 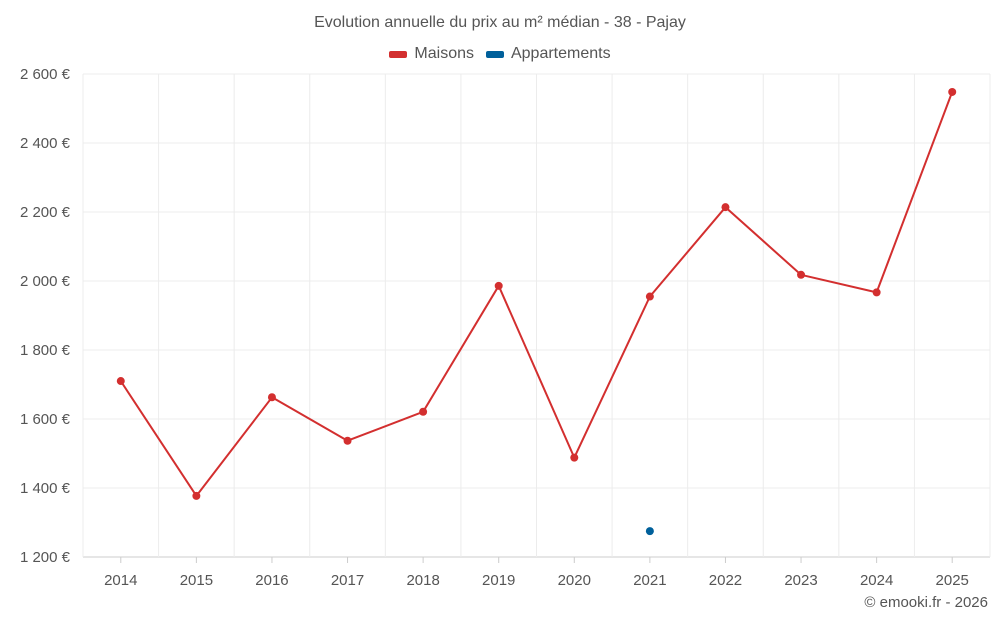 I want to click on legend-item-appartements: Appartements, so click(x=548, y=54).